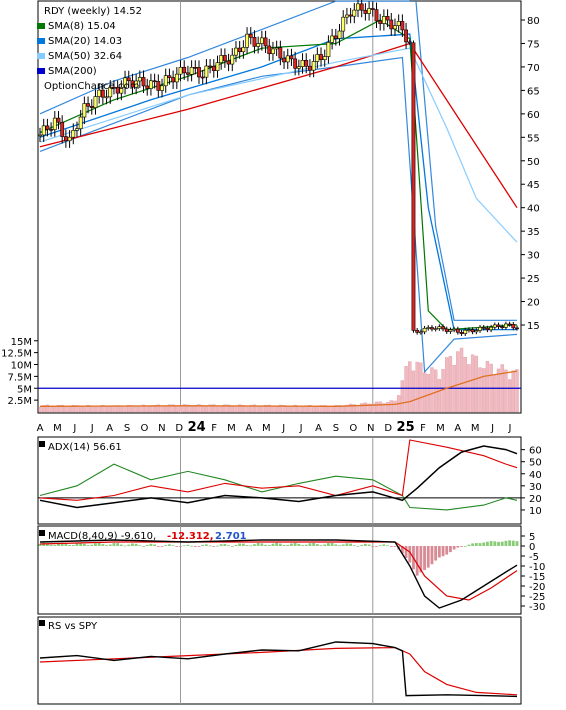  Describe the element at coordinates (533, 326) in the screenshot. I see `price-tick-label: 15` at that location.